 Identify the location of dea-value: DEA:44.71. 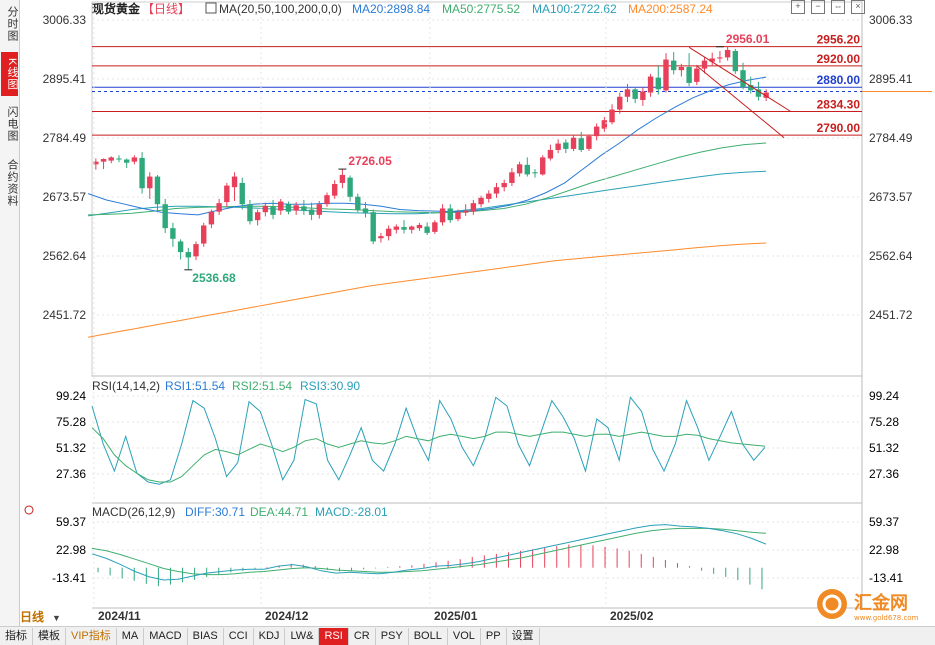
(279, 512).